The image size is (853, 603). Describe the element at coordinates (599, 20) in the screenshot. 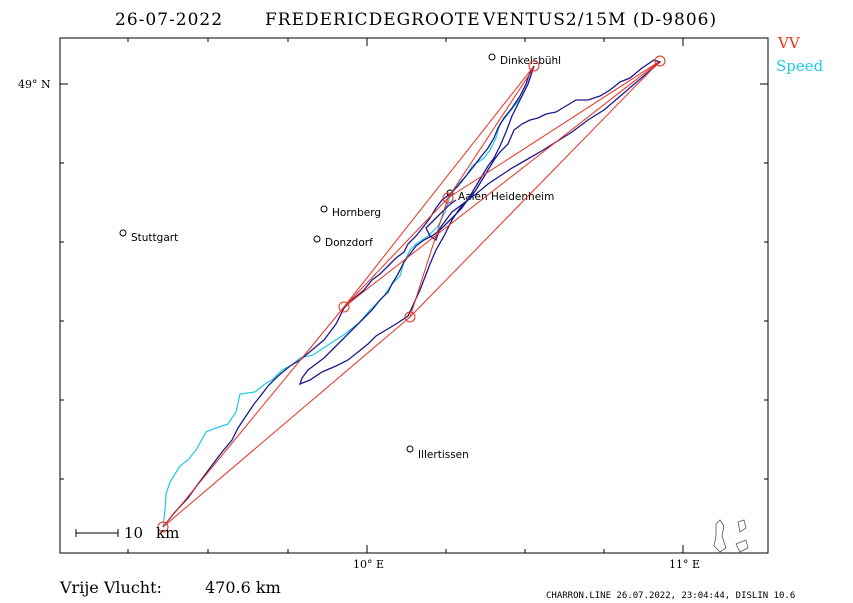

I see `title-glider: VENTUS2/15M (D-9806)` at that location.